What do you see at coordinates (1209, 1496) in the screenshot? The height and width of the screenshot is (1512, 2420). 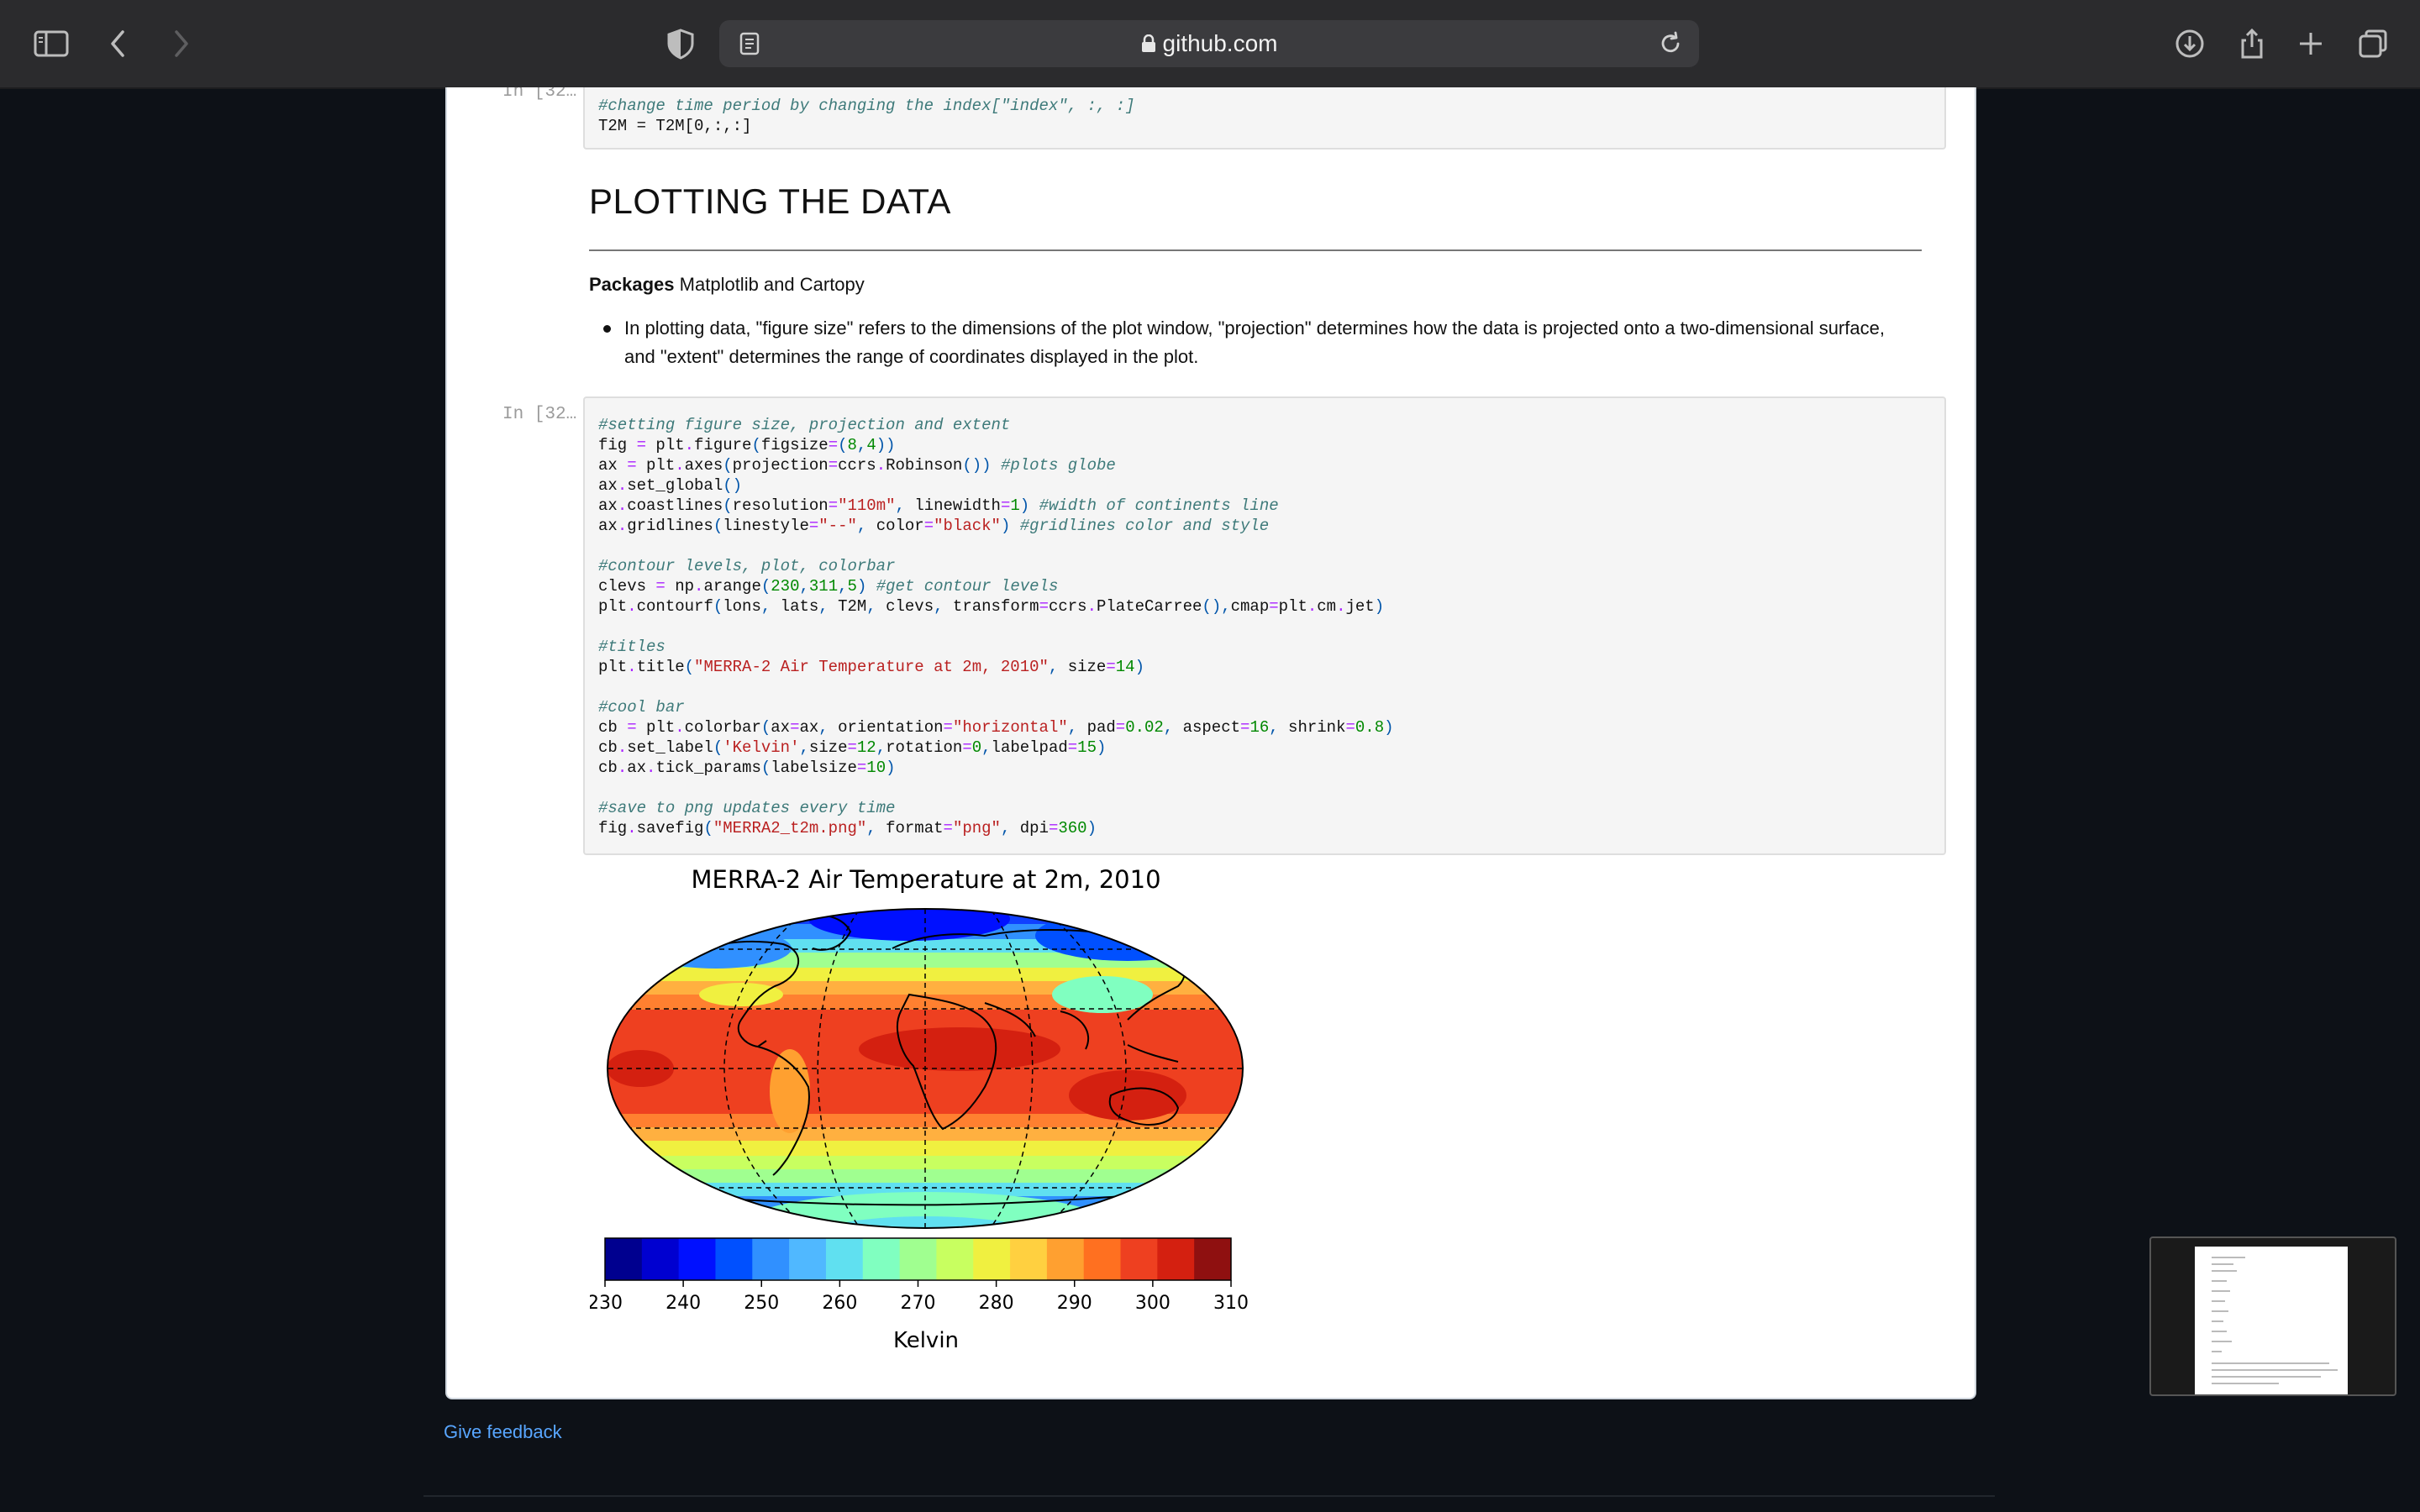 I see `footer-divider` at bounding box center [1209, 1496].